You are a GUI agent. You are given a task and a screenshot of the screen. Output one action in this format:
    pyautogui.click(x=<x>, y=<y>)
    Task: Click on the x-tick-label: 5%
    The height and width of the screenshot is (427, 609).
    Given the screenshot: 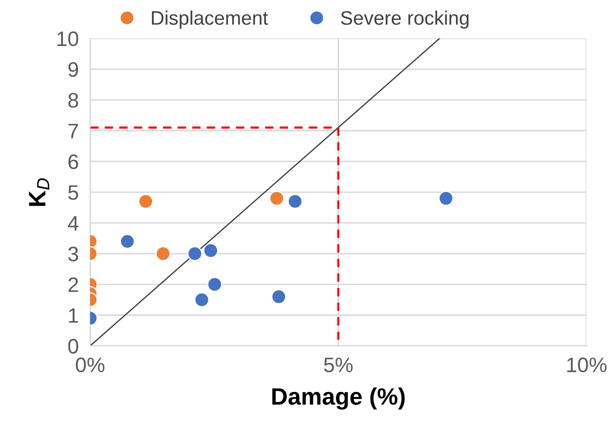 What is the action you would take?
    pyautogui.click(x=338, y=365)
    